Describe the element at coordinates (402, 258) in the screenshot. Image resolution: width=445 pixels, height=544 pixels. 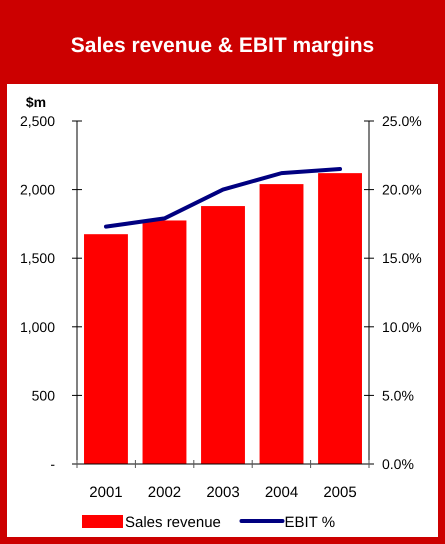
I see `y2-tick-label: 15.0%` at that location.